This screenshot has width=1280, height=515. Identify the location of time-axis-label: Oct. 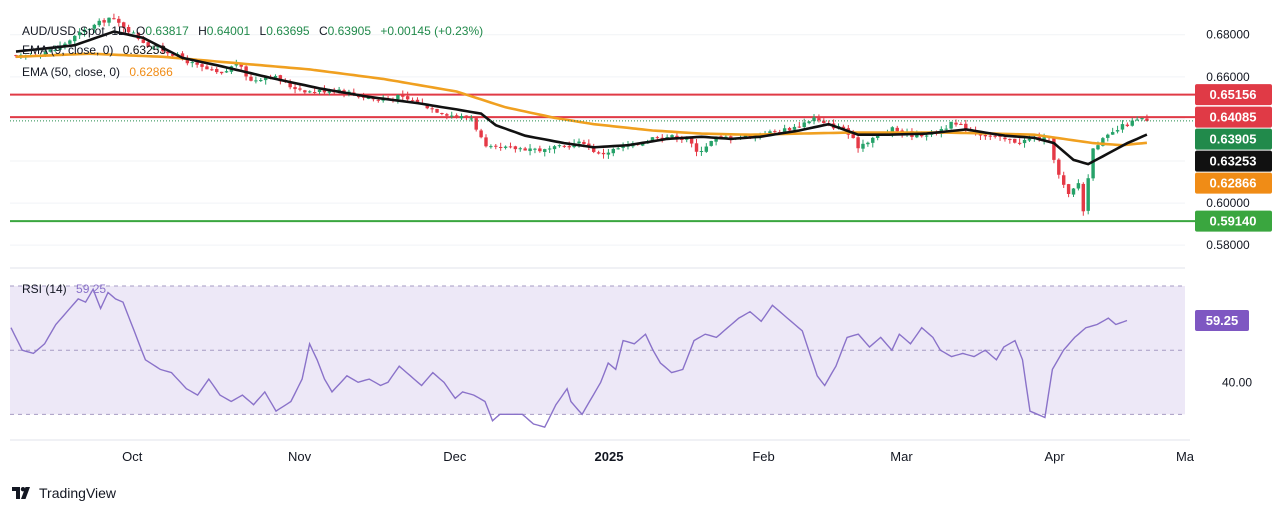
(132, 456).